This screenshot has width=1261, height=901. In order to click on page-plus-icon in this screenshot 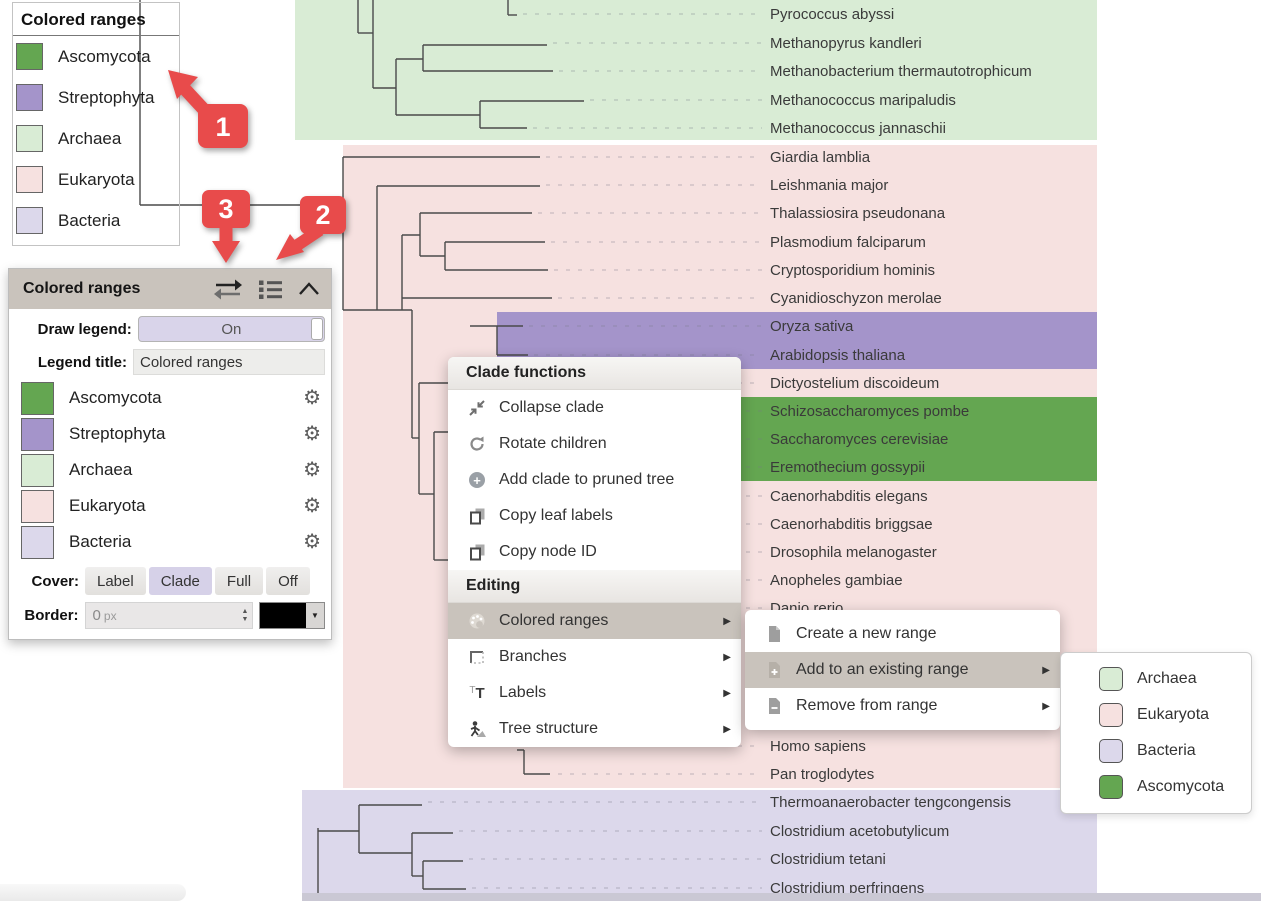, I will do `click(774, 670)`.